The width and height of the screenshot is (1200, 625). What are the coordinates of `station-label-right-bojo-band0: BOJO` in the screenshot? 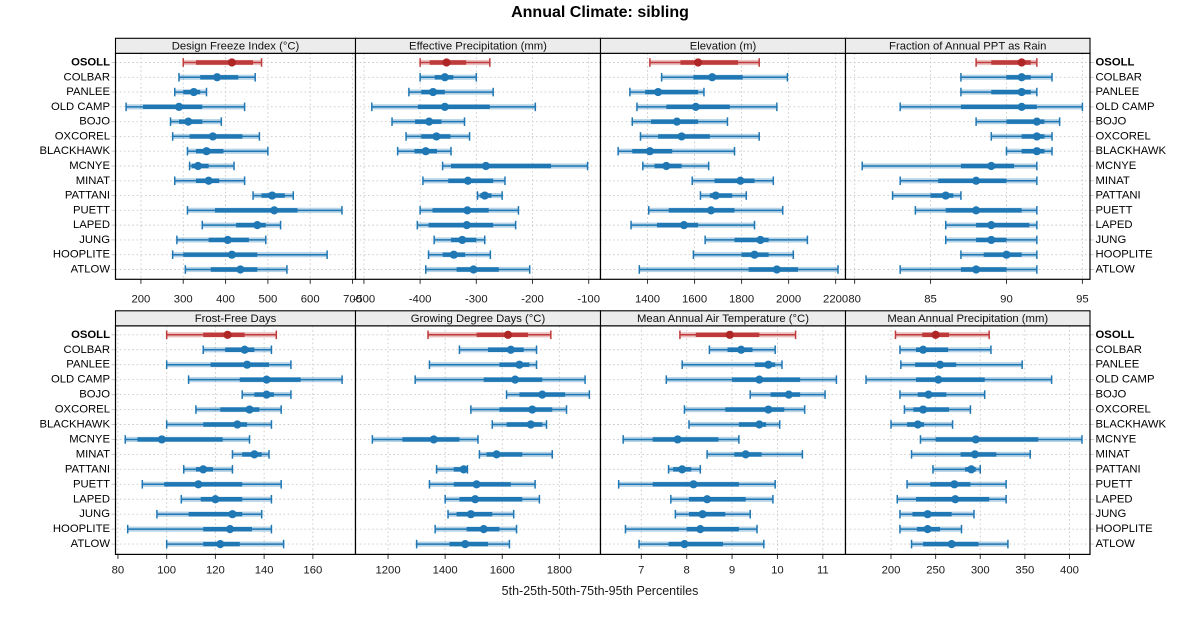 It's located at (1111, 122).